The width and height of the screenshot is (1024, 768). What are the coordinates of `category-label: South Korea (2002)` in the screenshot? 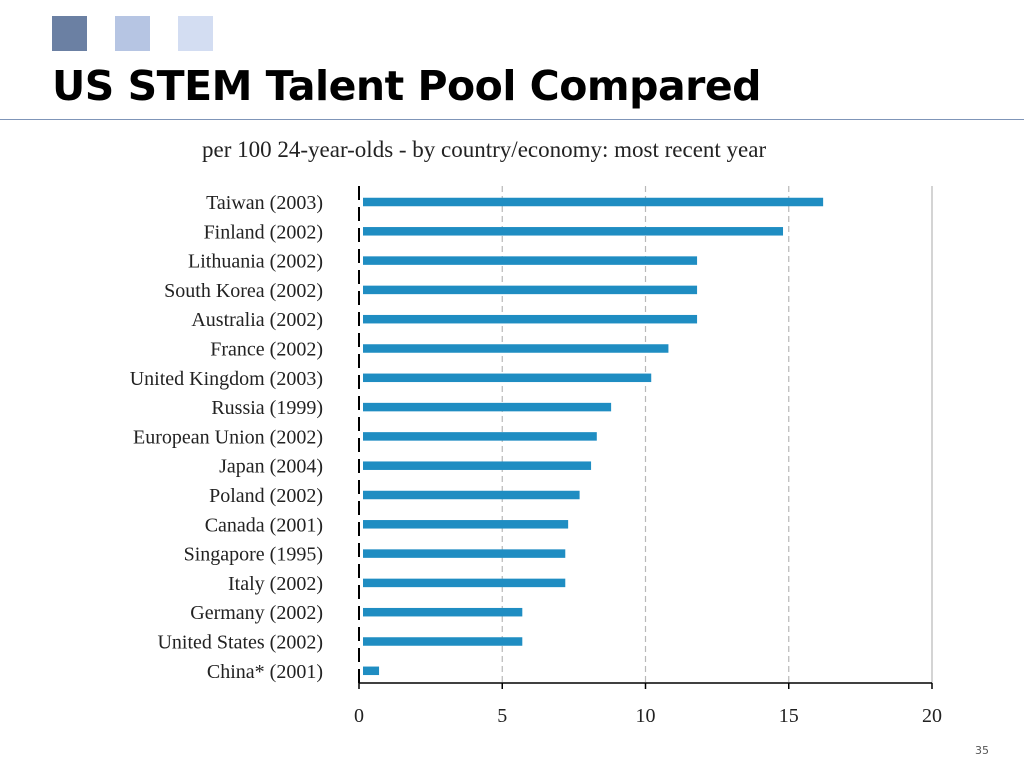 It's located at (243, 291).